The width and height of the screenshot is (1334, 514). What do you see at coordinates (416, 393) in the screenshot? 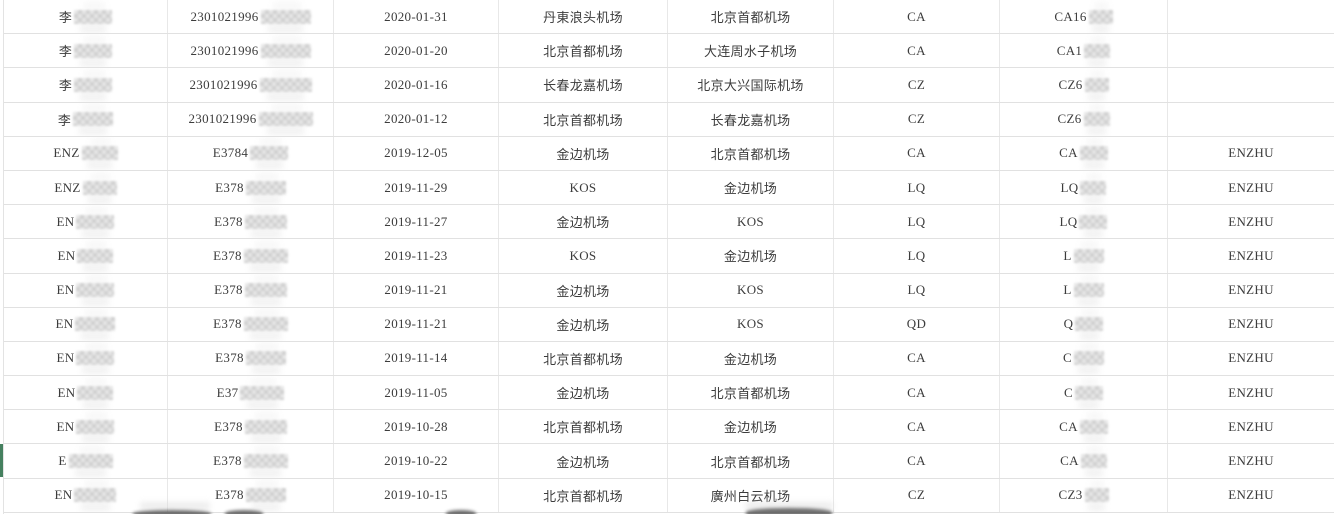
I see `cell-flight-date: 2019-11-05` at bounding box center [416, 393].